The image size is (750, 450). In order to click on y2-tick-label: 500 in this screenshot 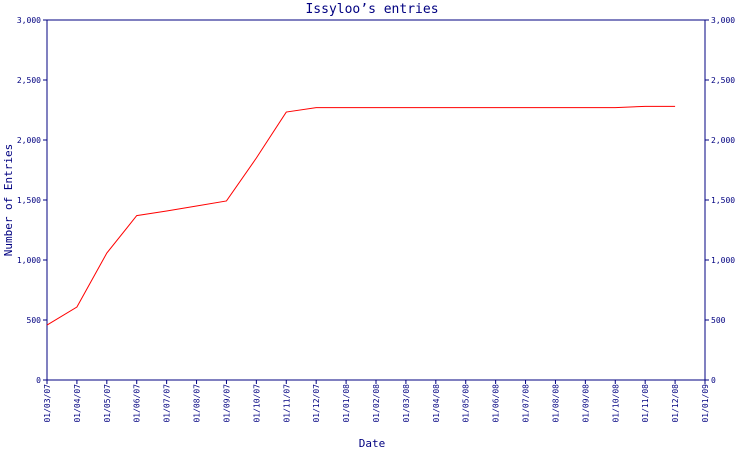, I will do `click(718, 320)`.